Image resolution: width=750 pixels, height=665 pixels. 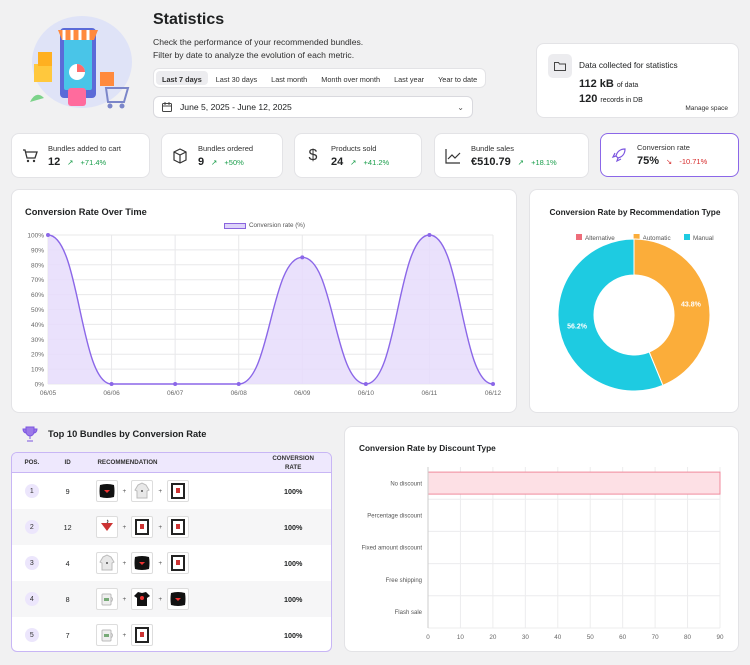 What do you see at coordinates (458, 79) in the screenshot?
I see `range-year-to-date: Year to date` at bounding box center [458, 79].